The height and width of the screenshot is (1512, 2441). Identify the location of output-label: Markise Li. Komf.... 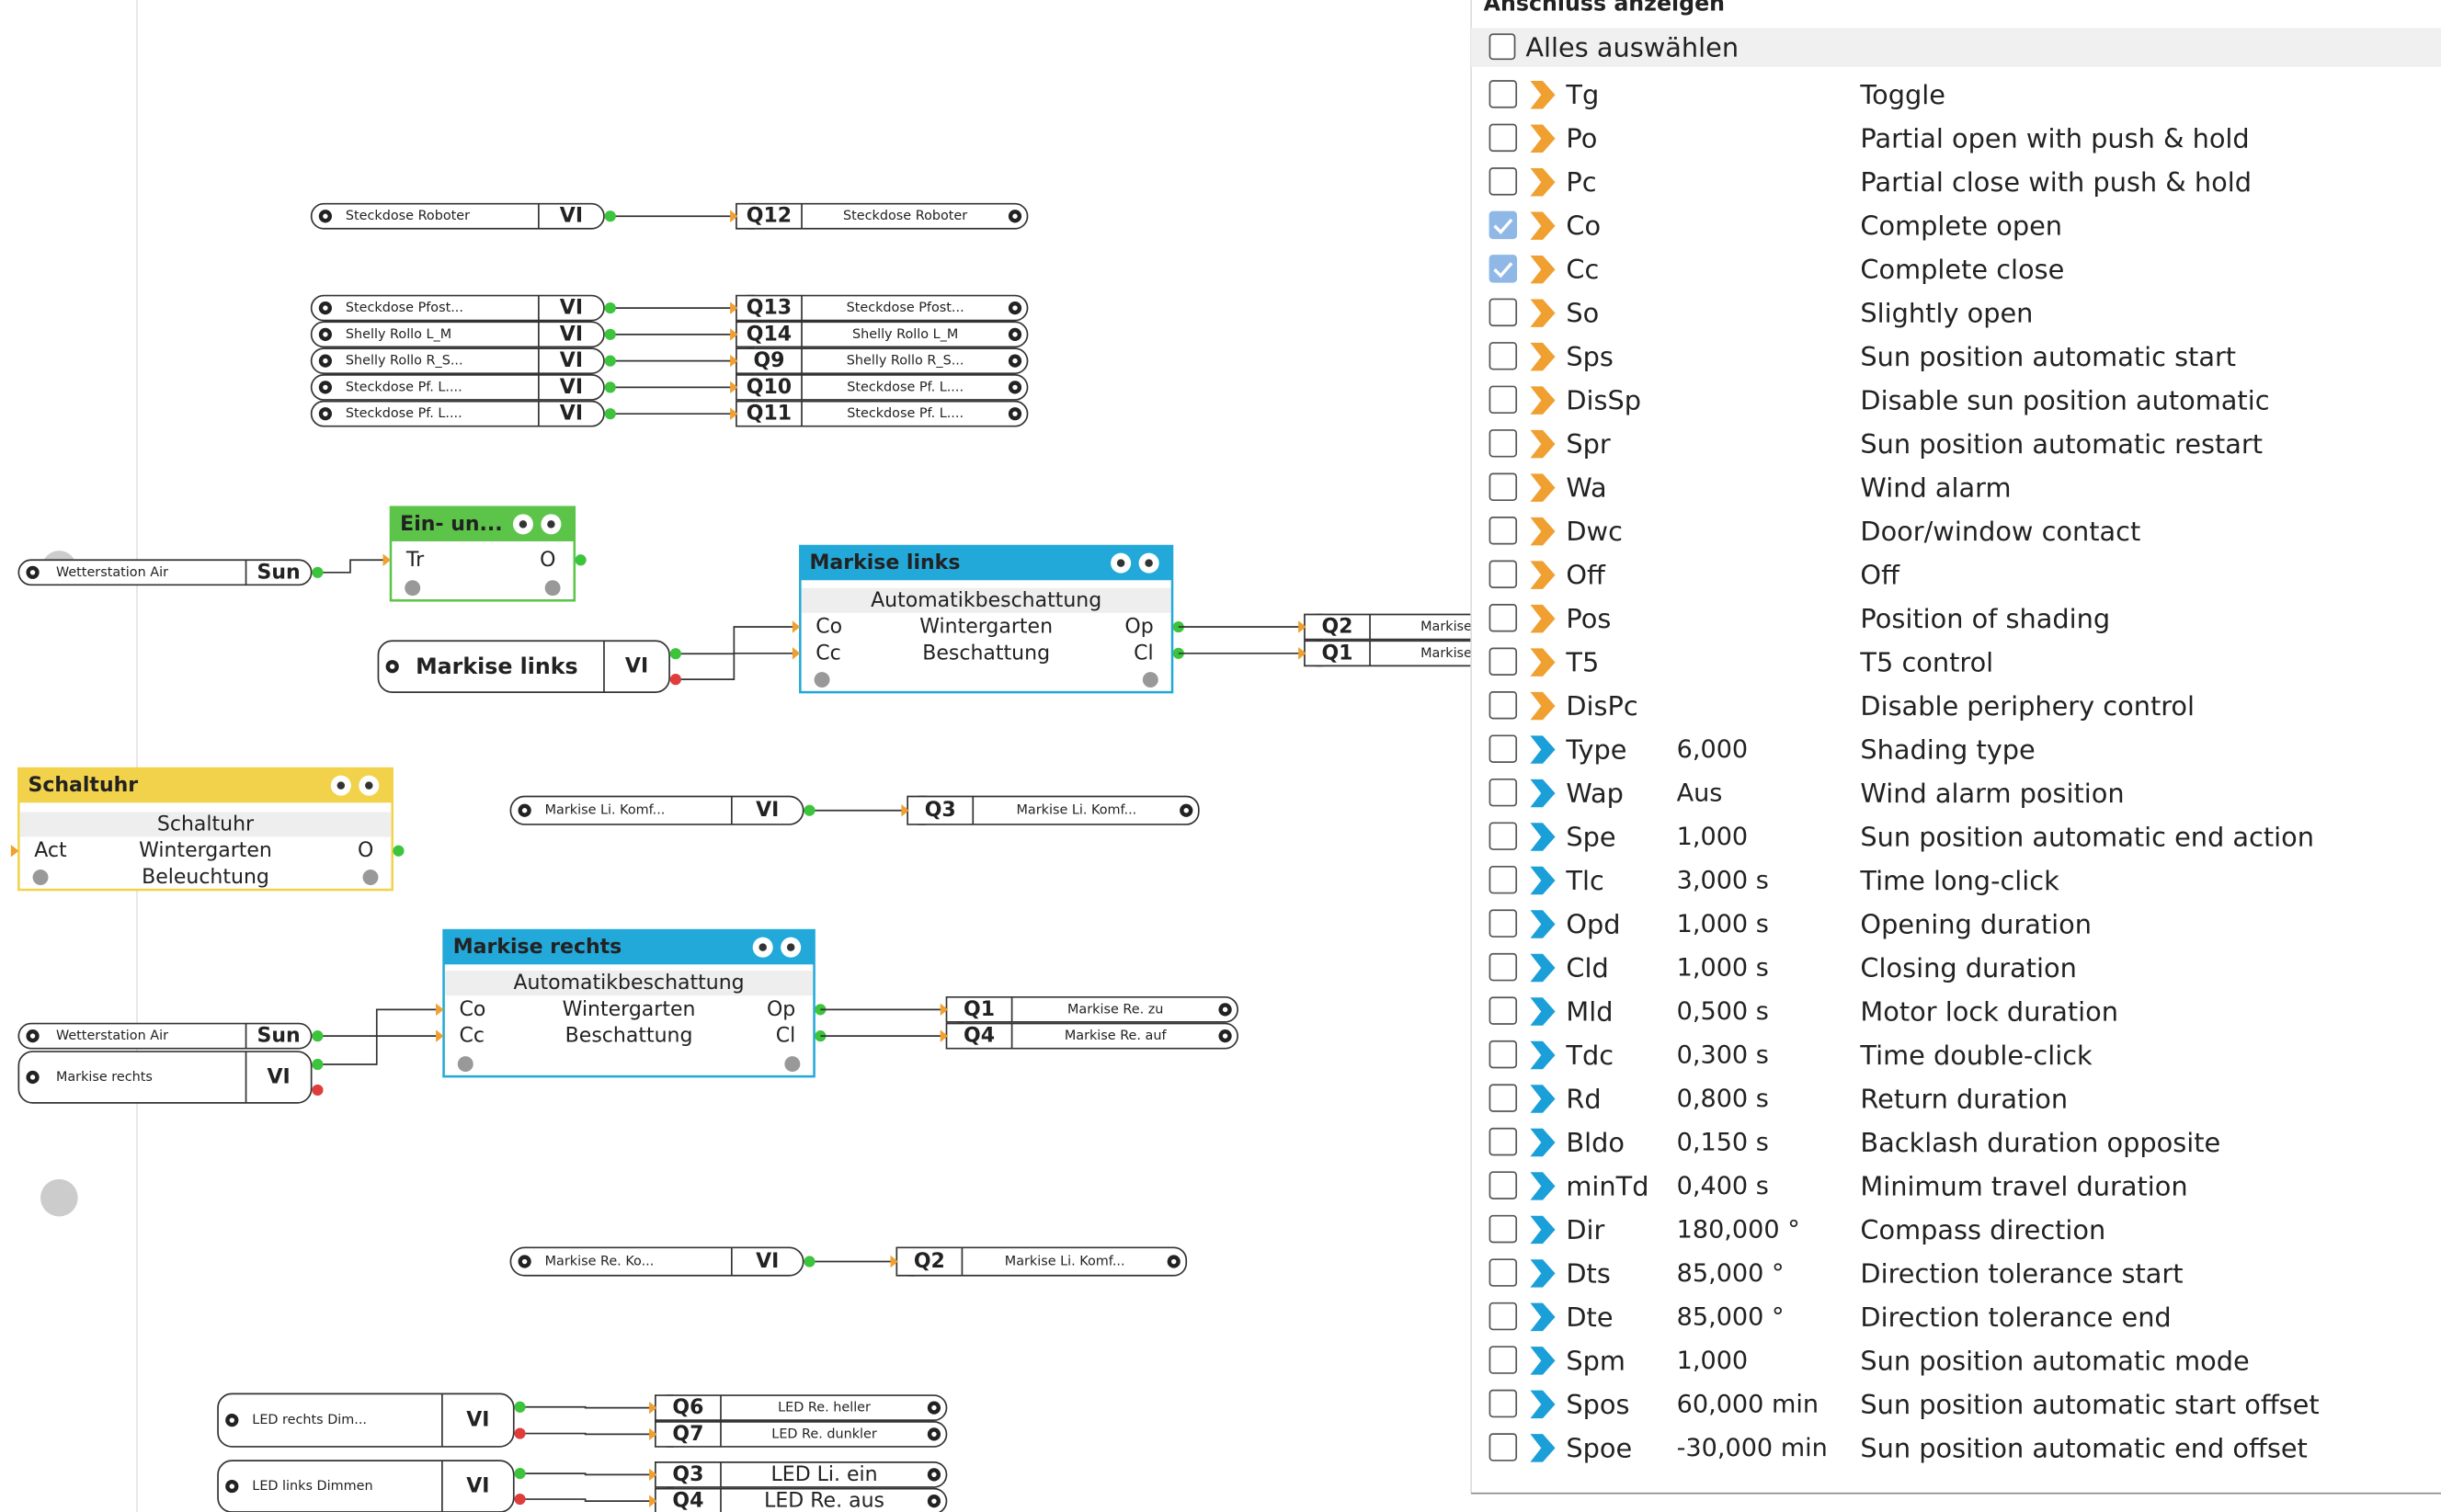
(1076, 810).